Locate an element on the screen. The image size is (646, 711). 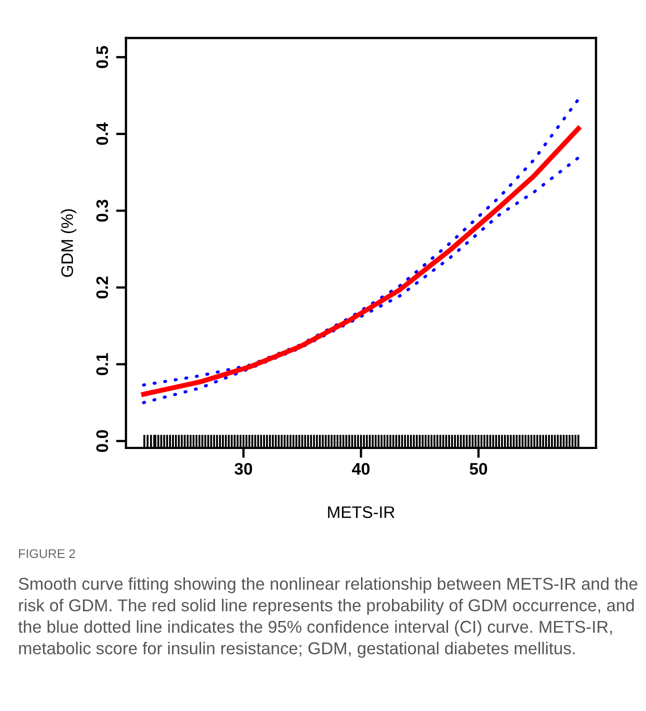
x-tick-label: 30 is located at coordinates (243, 468).